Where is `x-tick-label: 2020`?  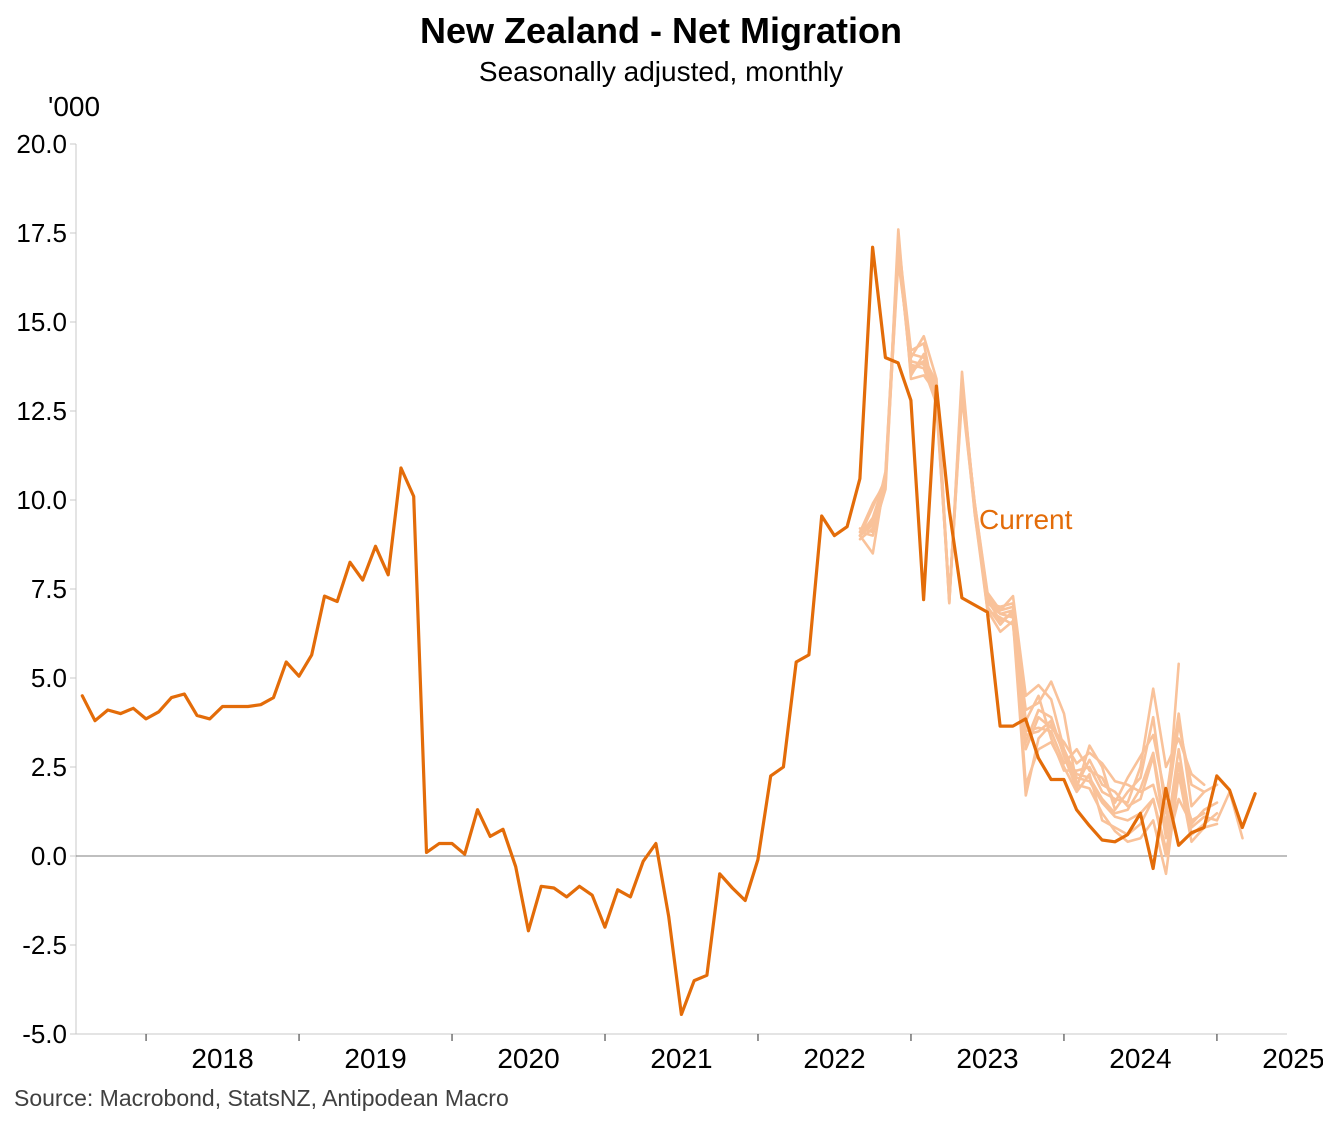
x-tick-label: 2020 is located at coordinates (528, 1058).